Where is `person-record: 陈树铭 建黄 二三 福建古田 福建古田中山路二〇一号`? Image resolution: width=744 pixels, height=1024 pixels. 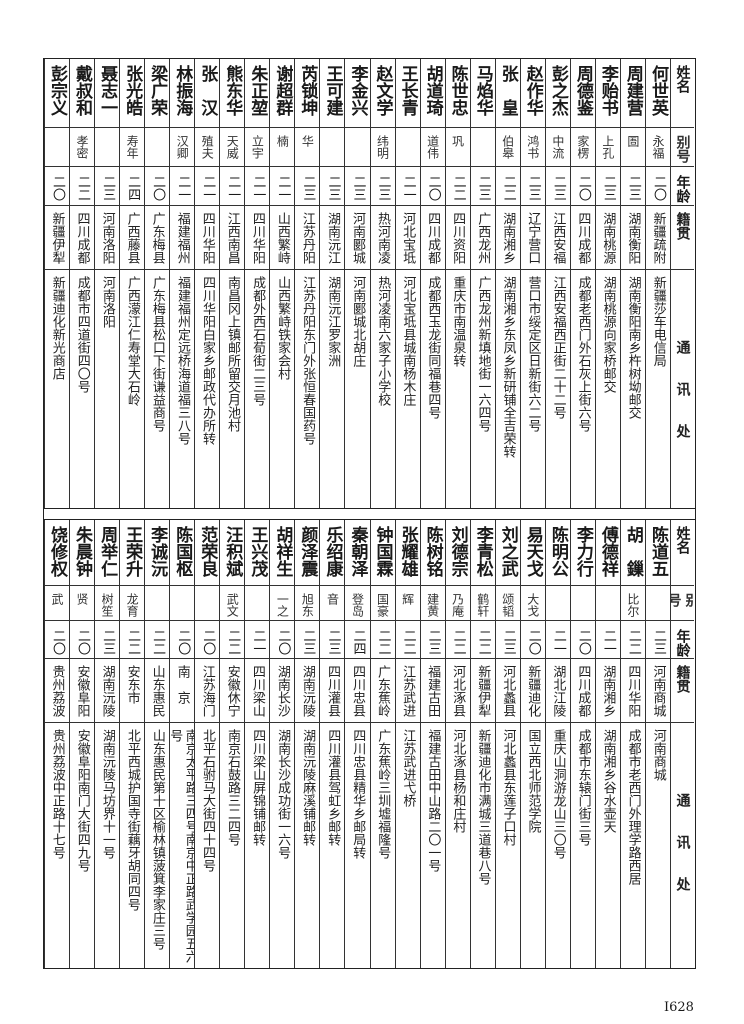 person-record: 陈树铭 建黄 二三 福建古田 福建古田中山路二〇一号 is located at coordinates (432, 744).